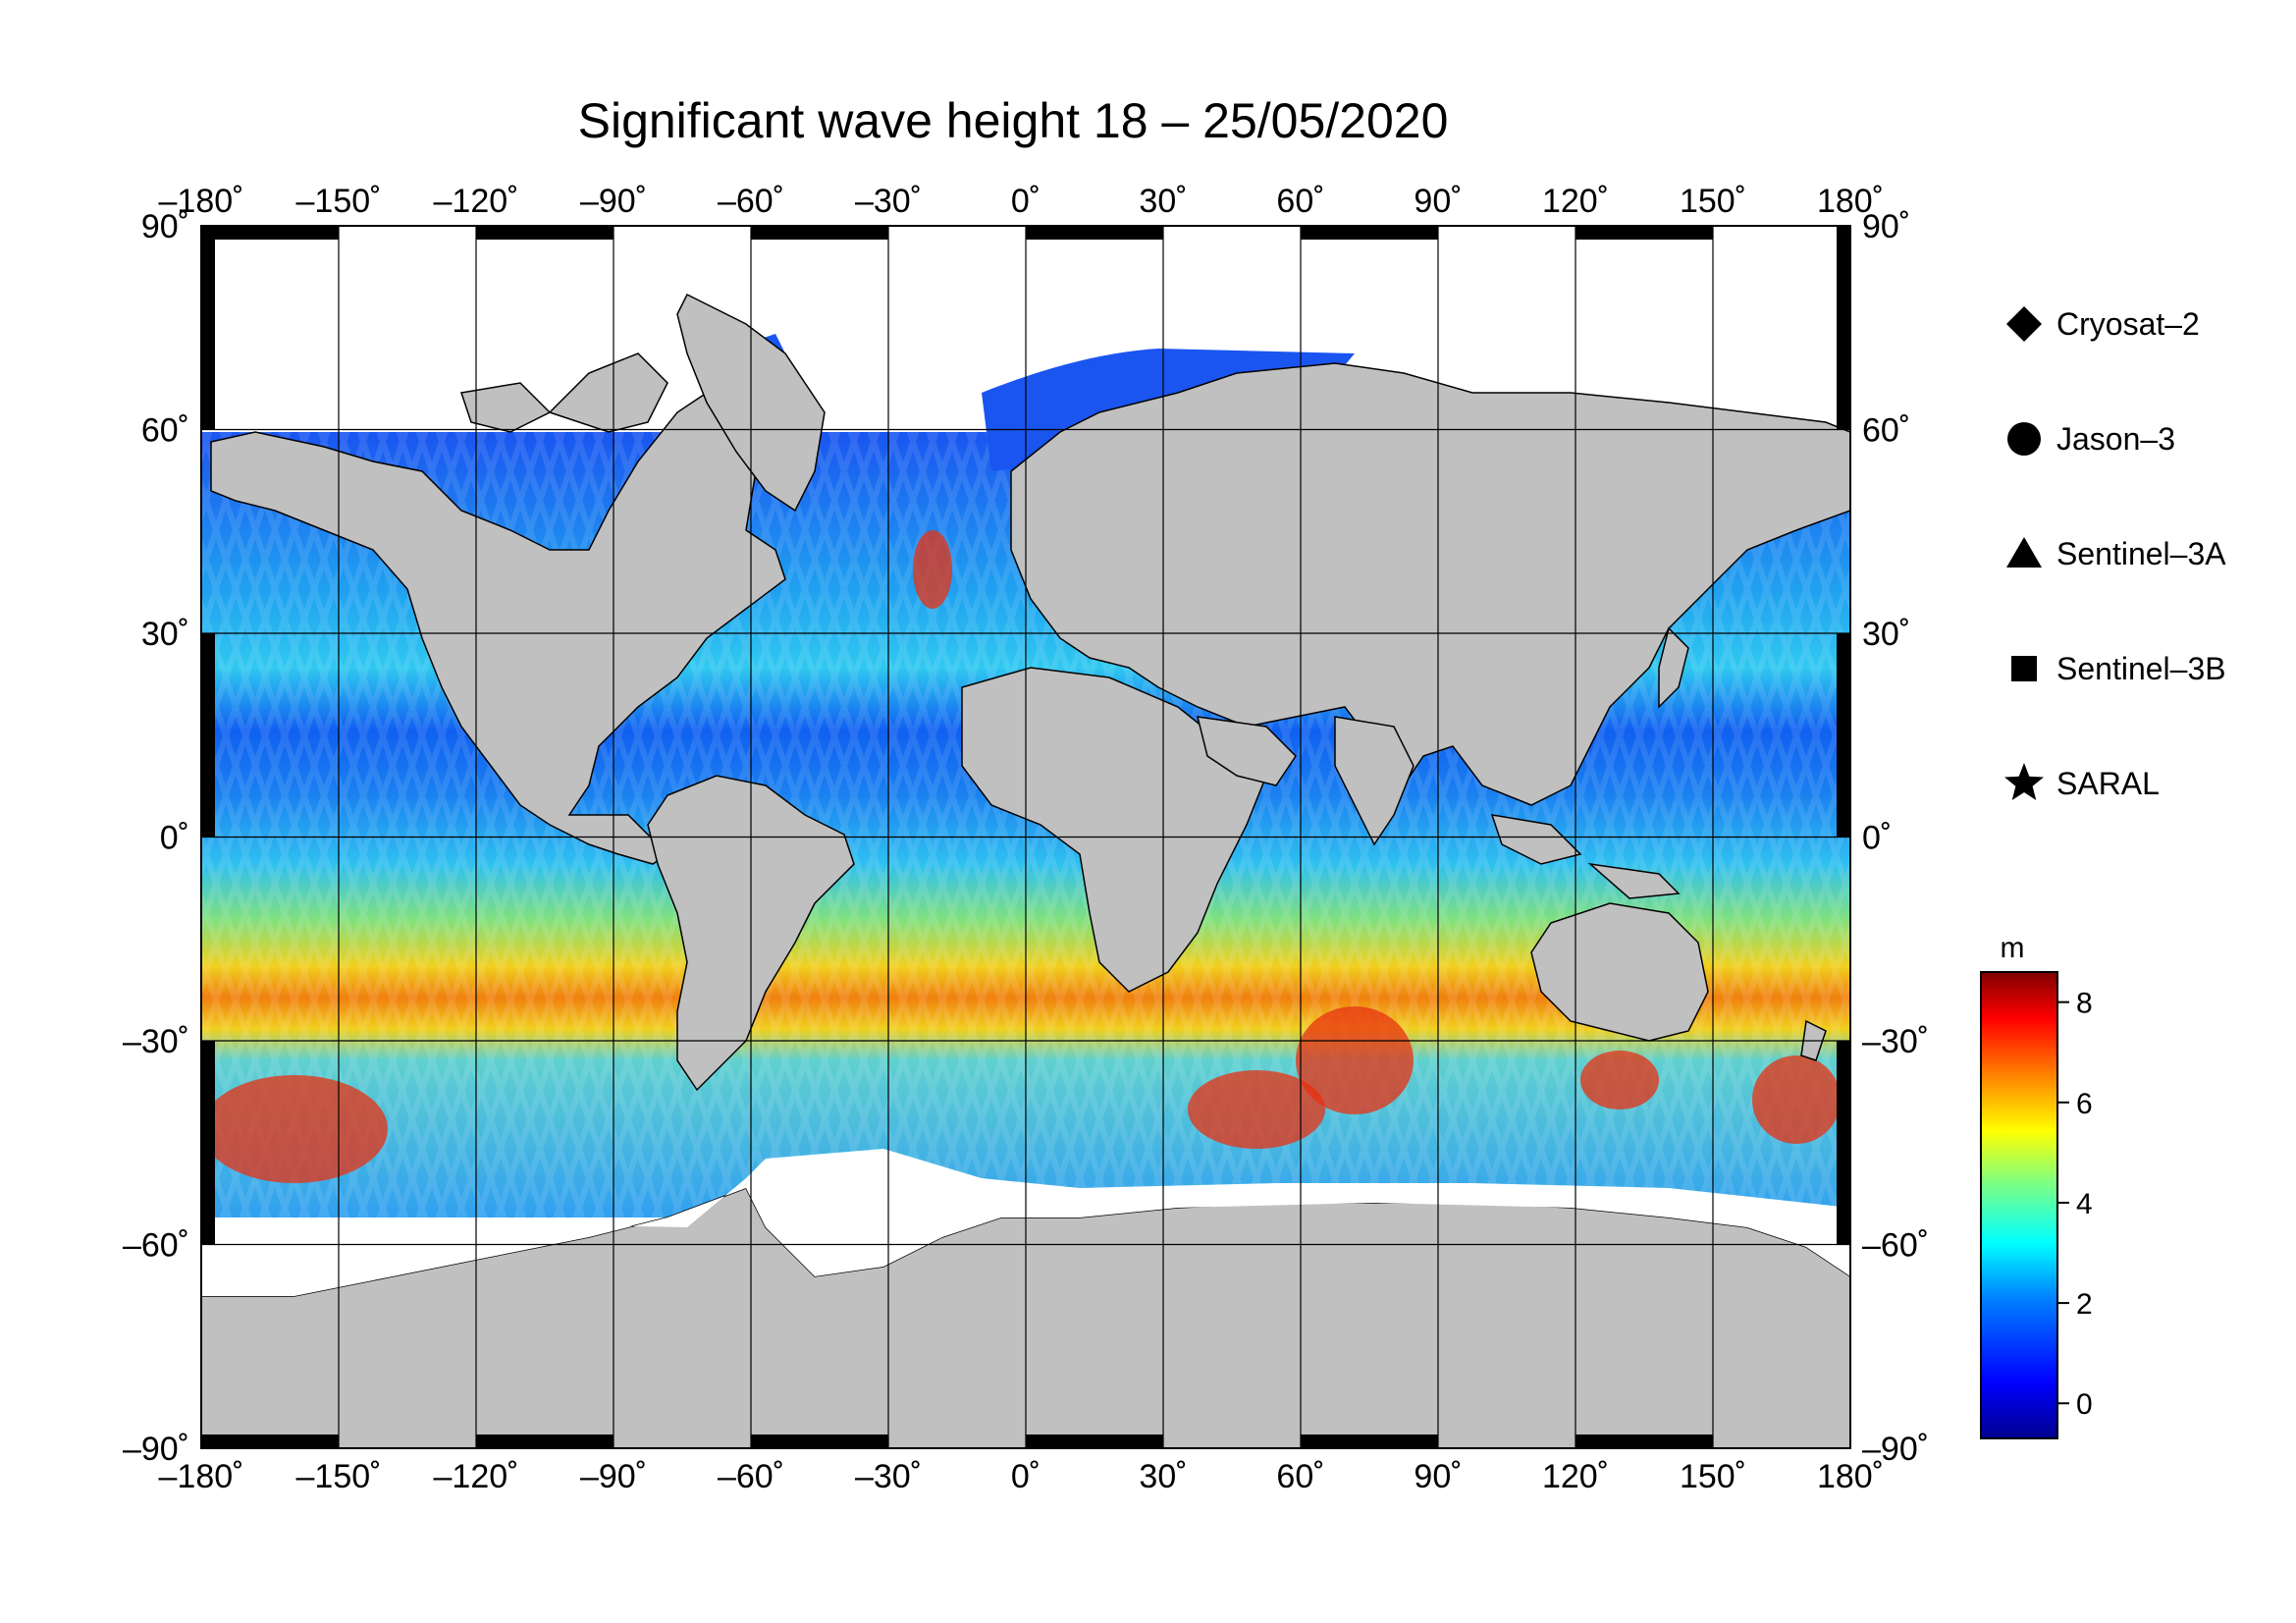 This screenshot has height=1623, width=2296. Describe the element at coordinates (165, 226) in the screenshot. I see `lat-tick-label-left: 90˚` at that location.